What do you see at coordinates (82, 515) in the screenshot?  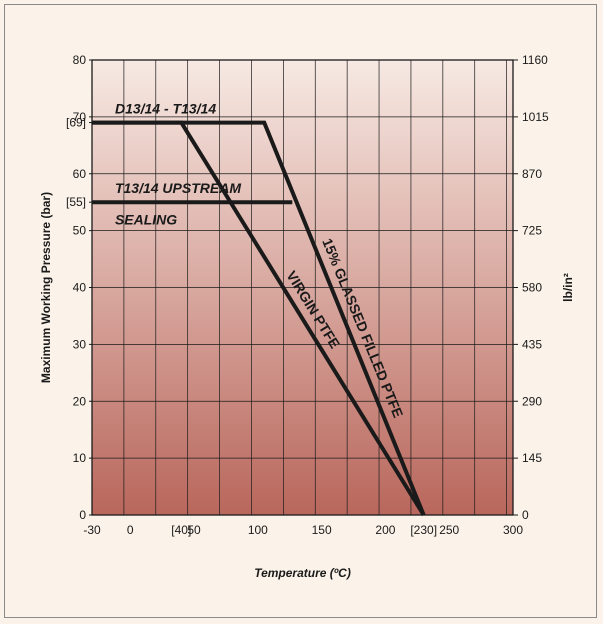 I see `y-tick-label-left: 0` at bounding box center [82, 515].